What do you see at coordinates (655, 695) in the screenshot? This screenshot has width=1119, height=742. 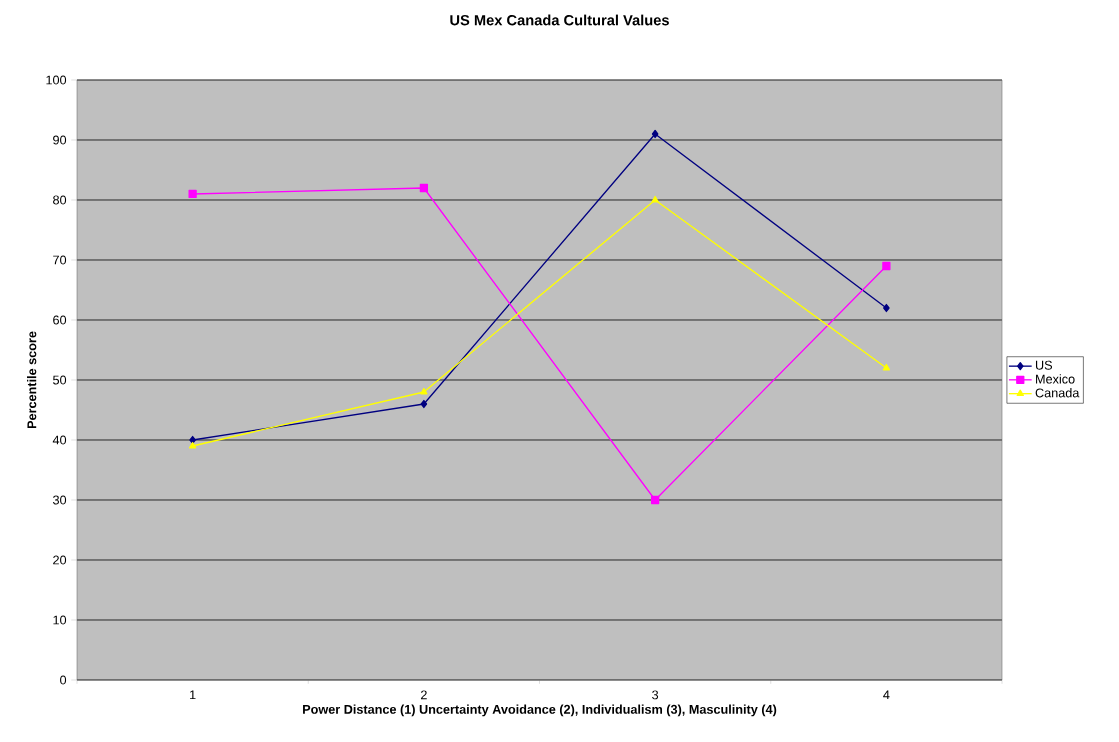 I see `x-tick-label: 3` at bounding box center [655, 695].